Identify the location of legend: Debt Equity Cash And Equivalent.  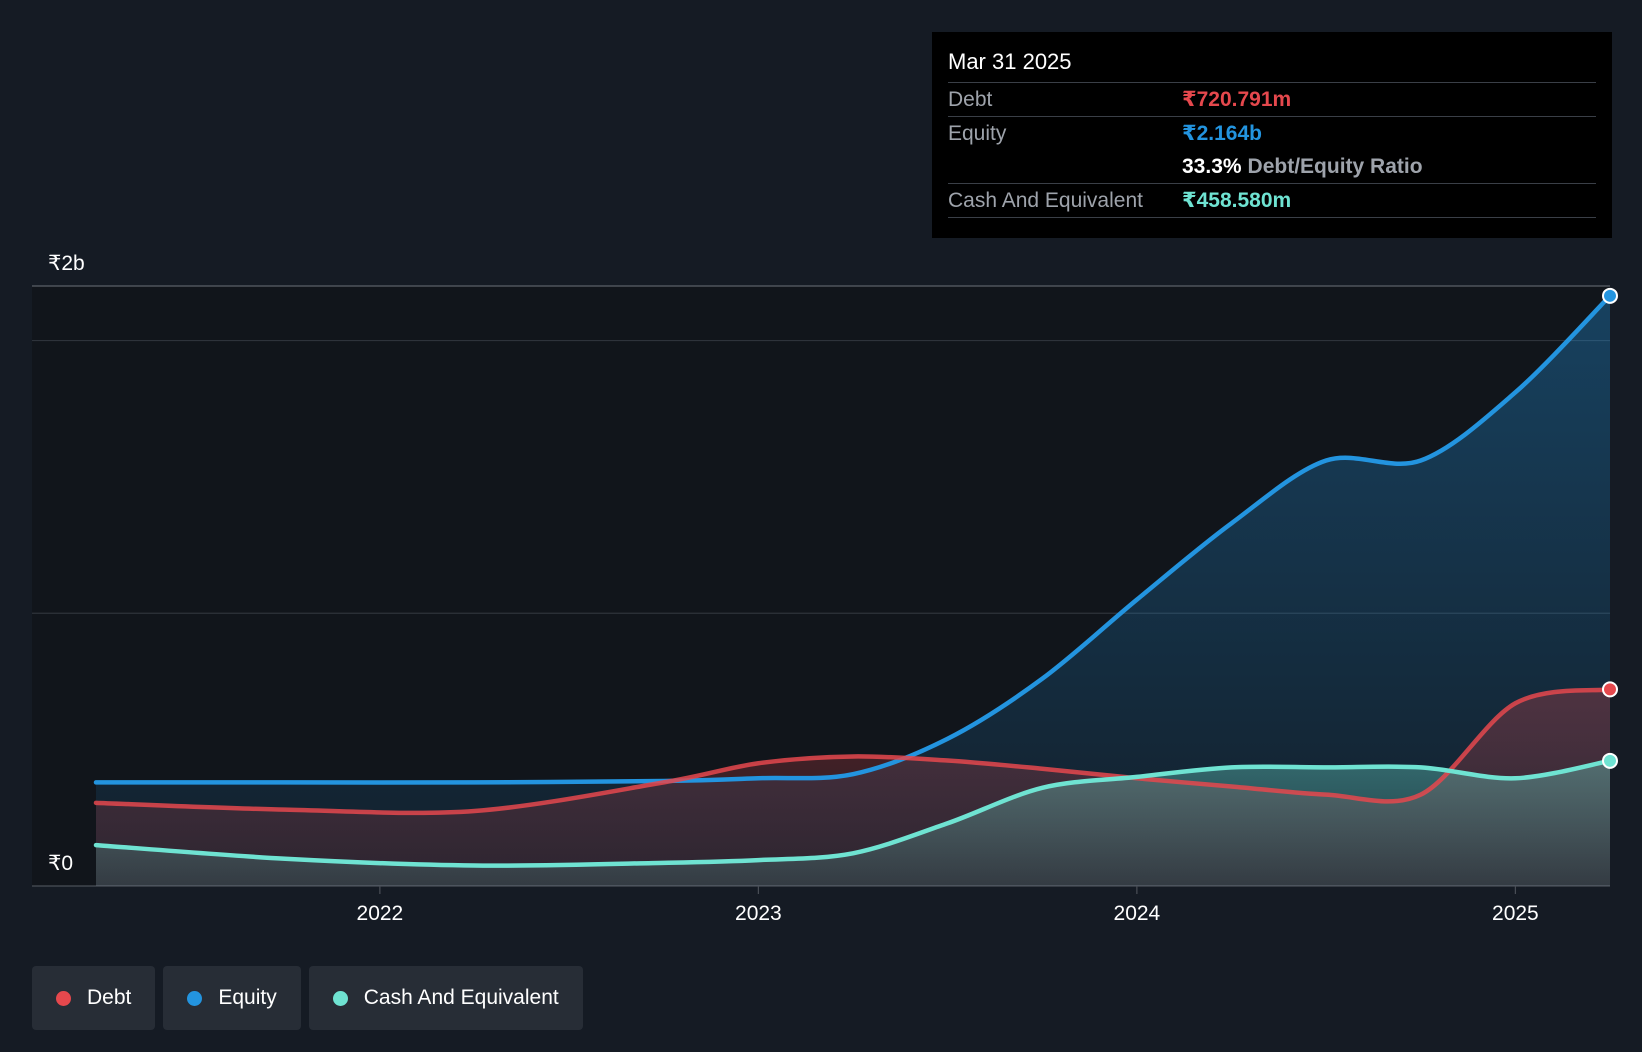
(307, 998).